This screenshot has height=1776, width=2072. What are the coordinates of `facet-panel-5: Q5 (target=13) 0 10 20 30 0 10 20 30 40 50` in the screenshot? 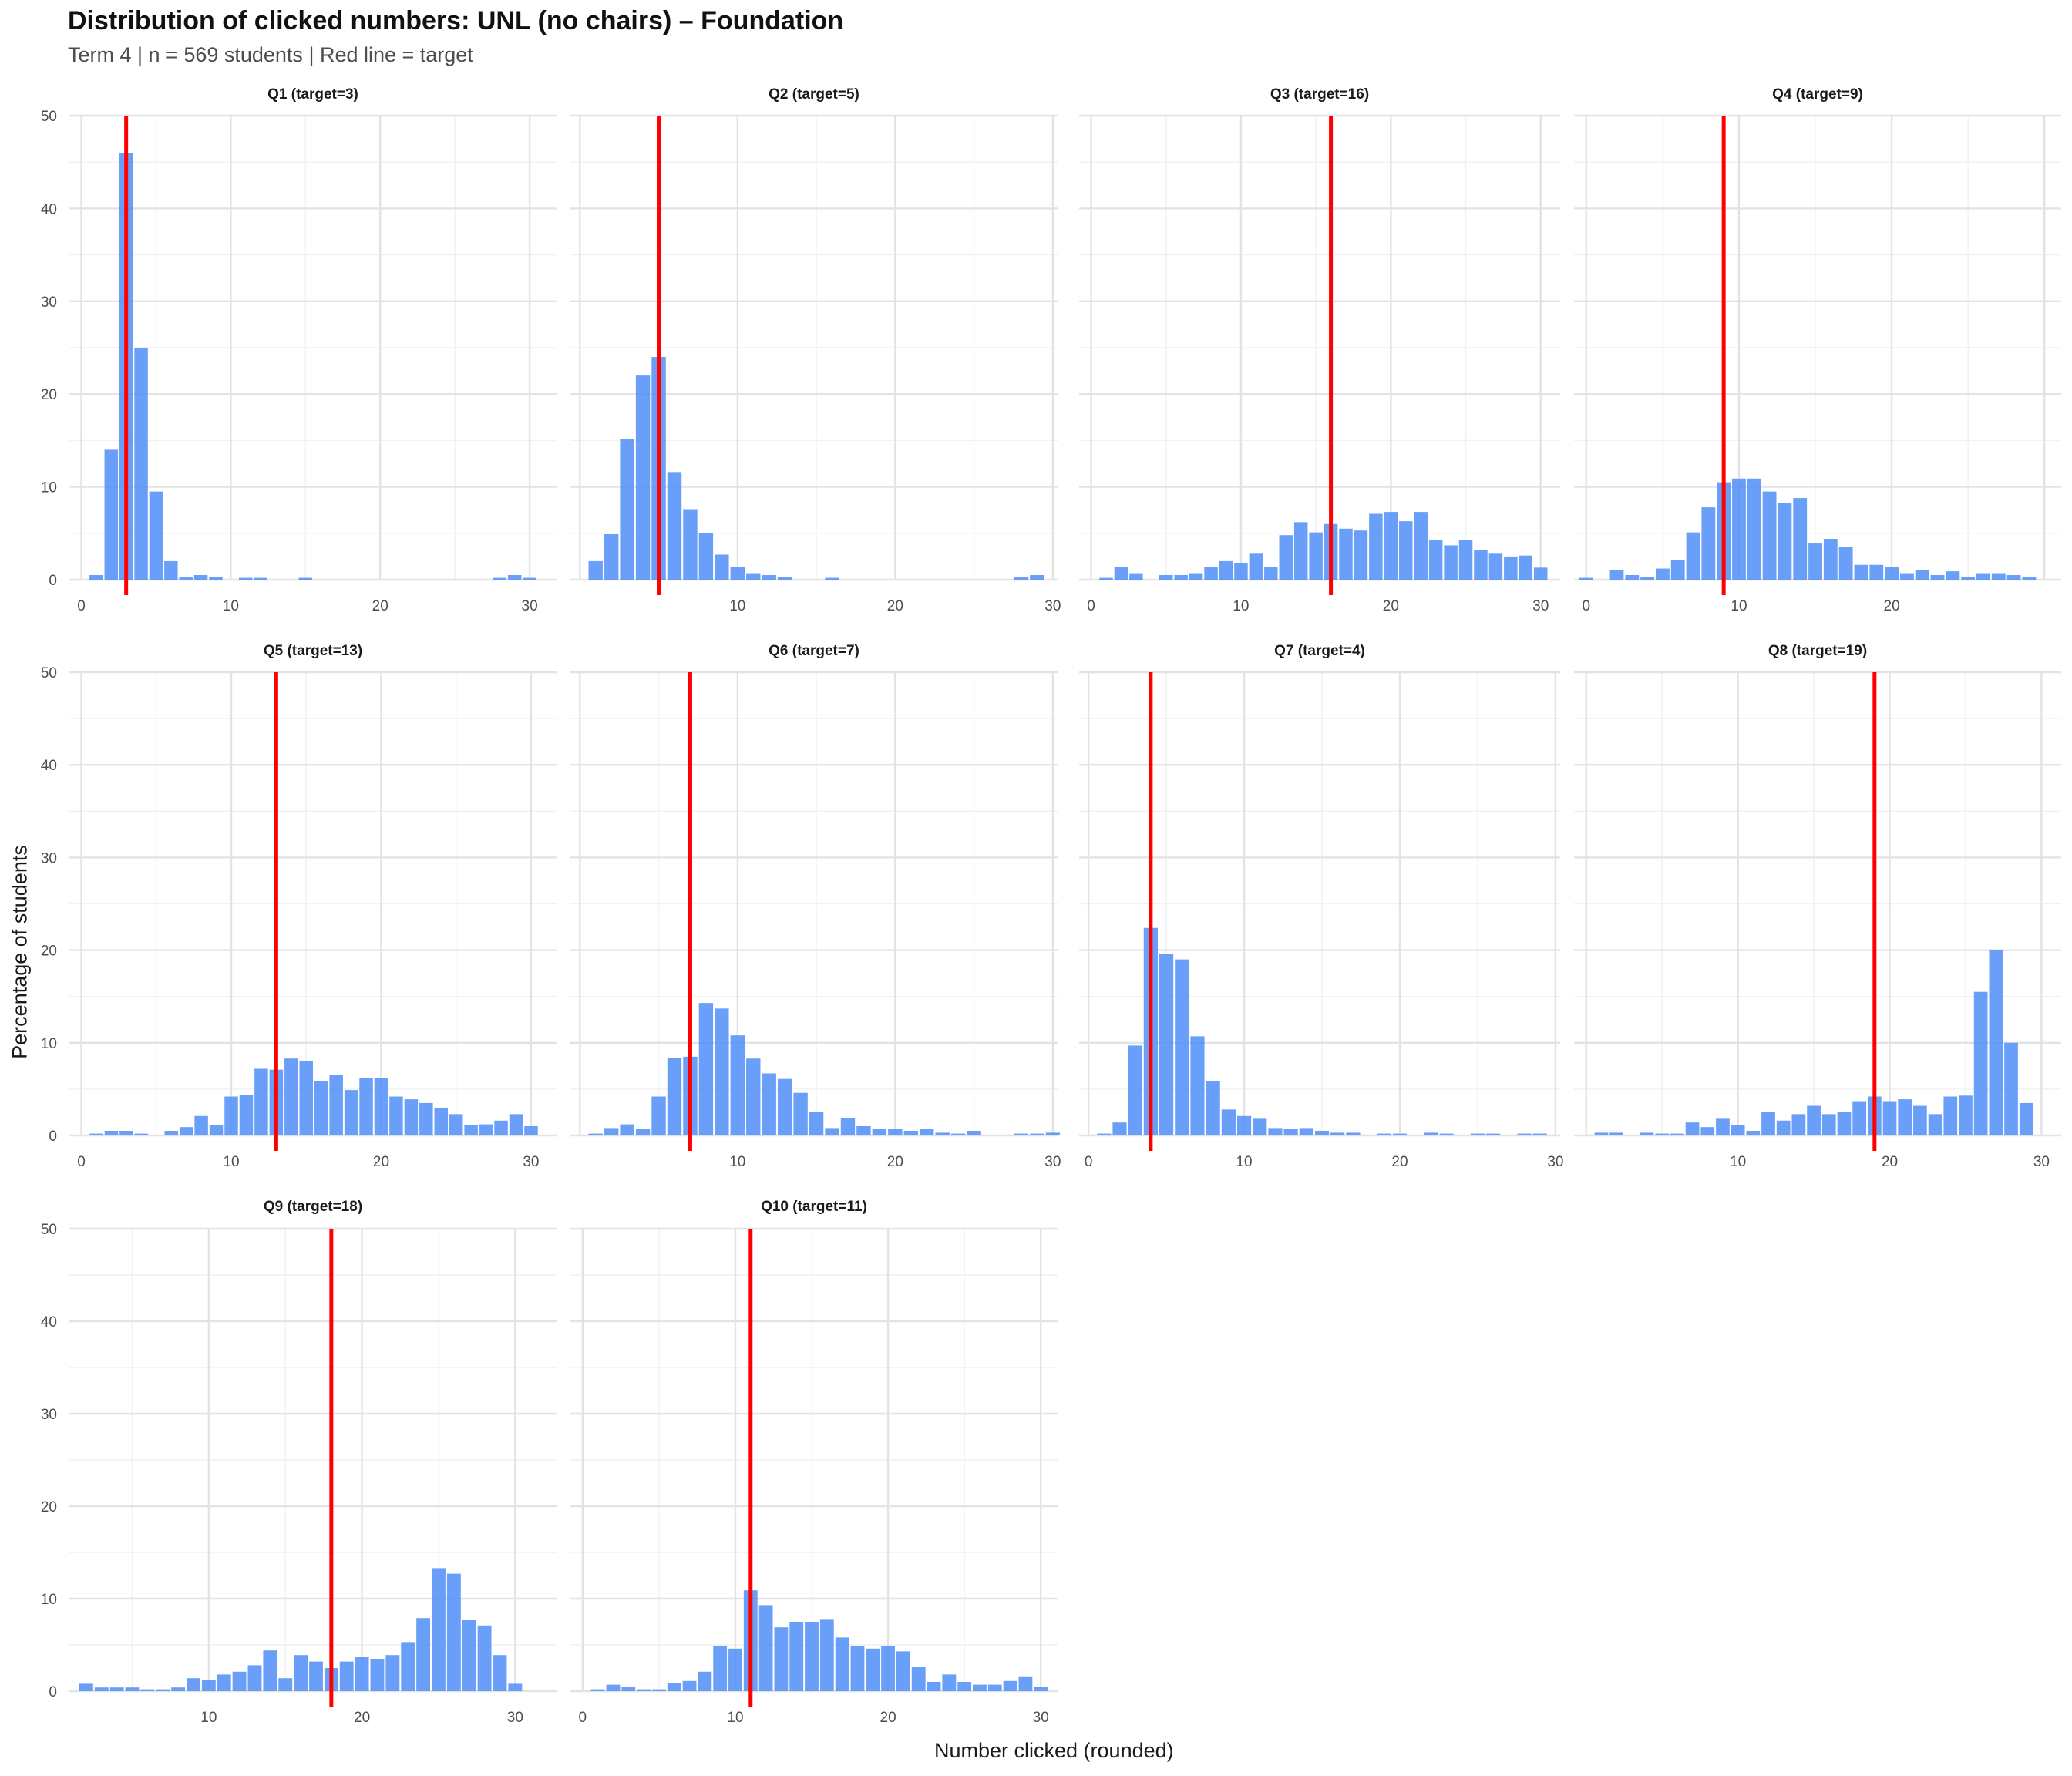 It's located at (299, 906).